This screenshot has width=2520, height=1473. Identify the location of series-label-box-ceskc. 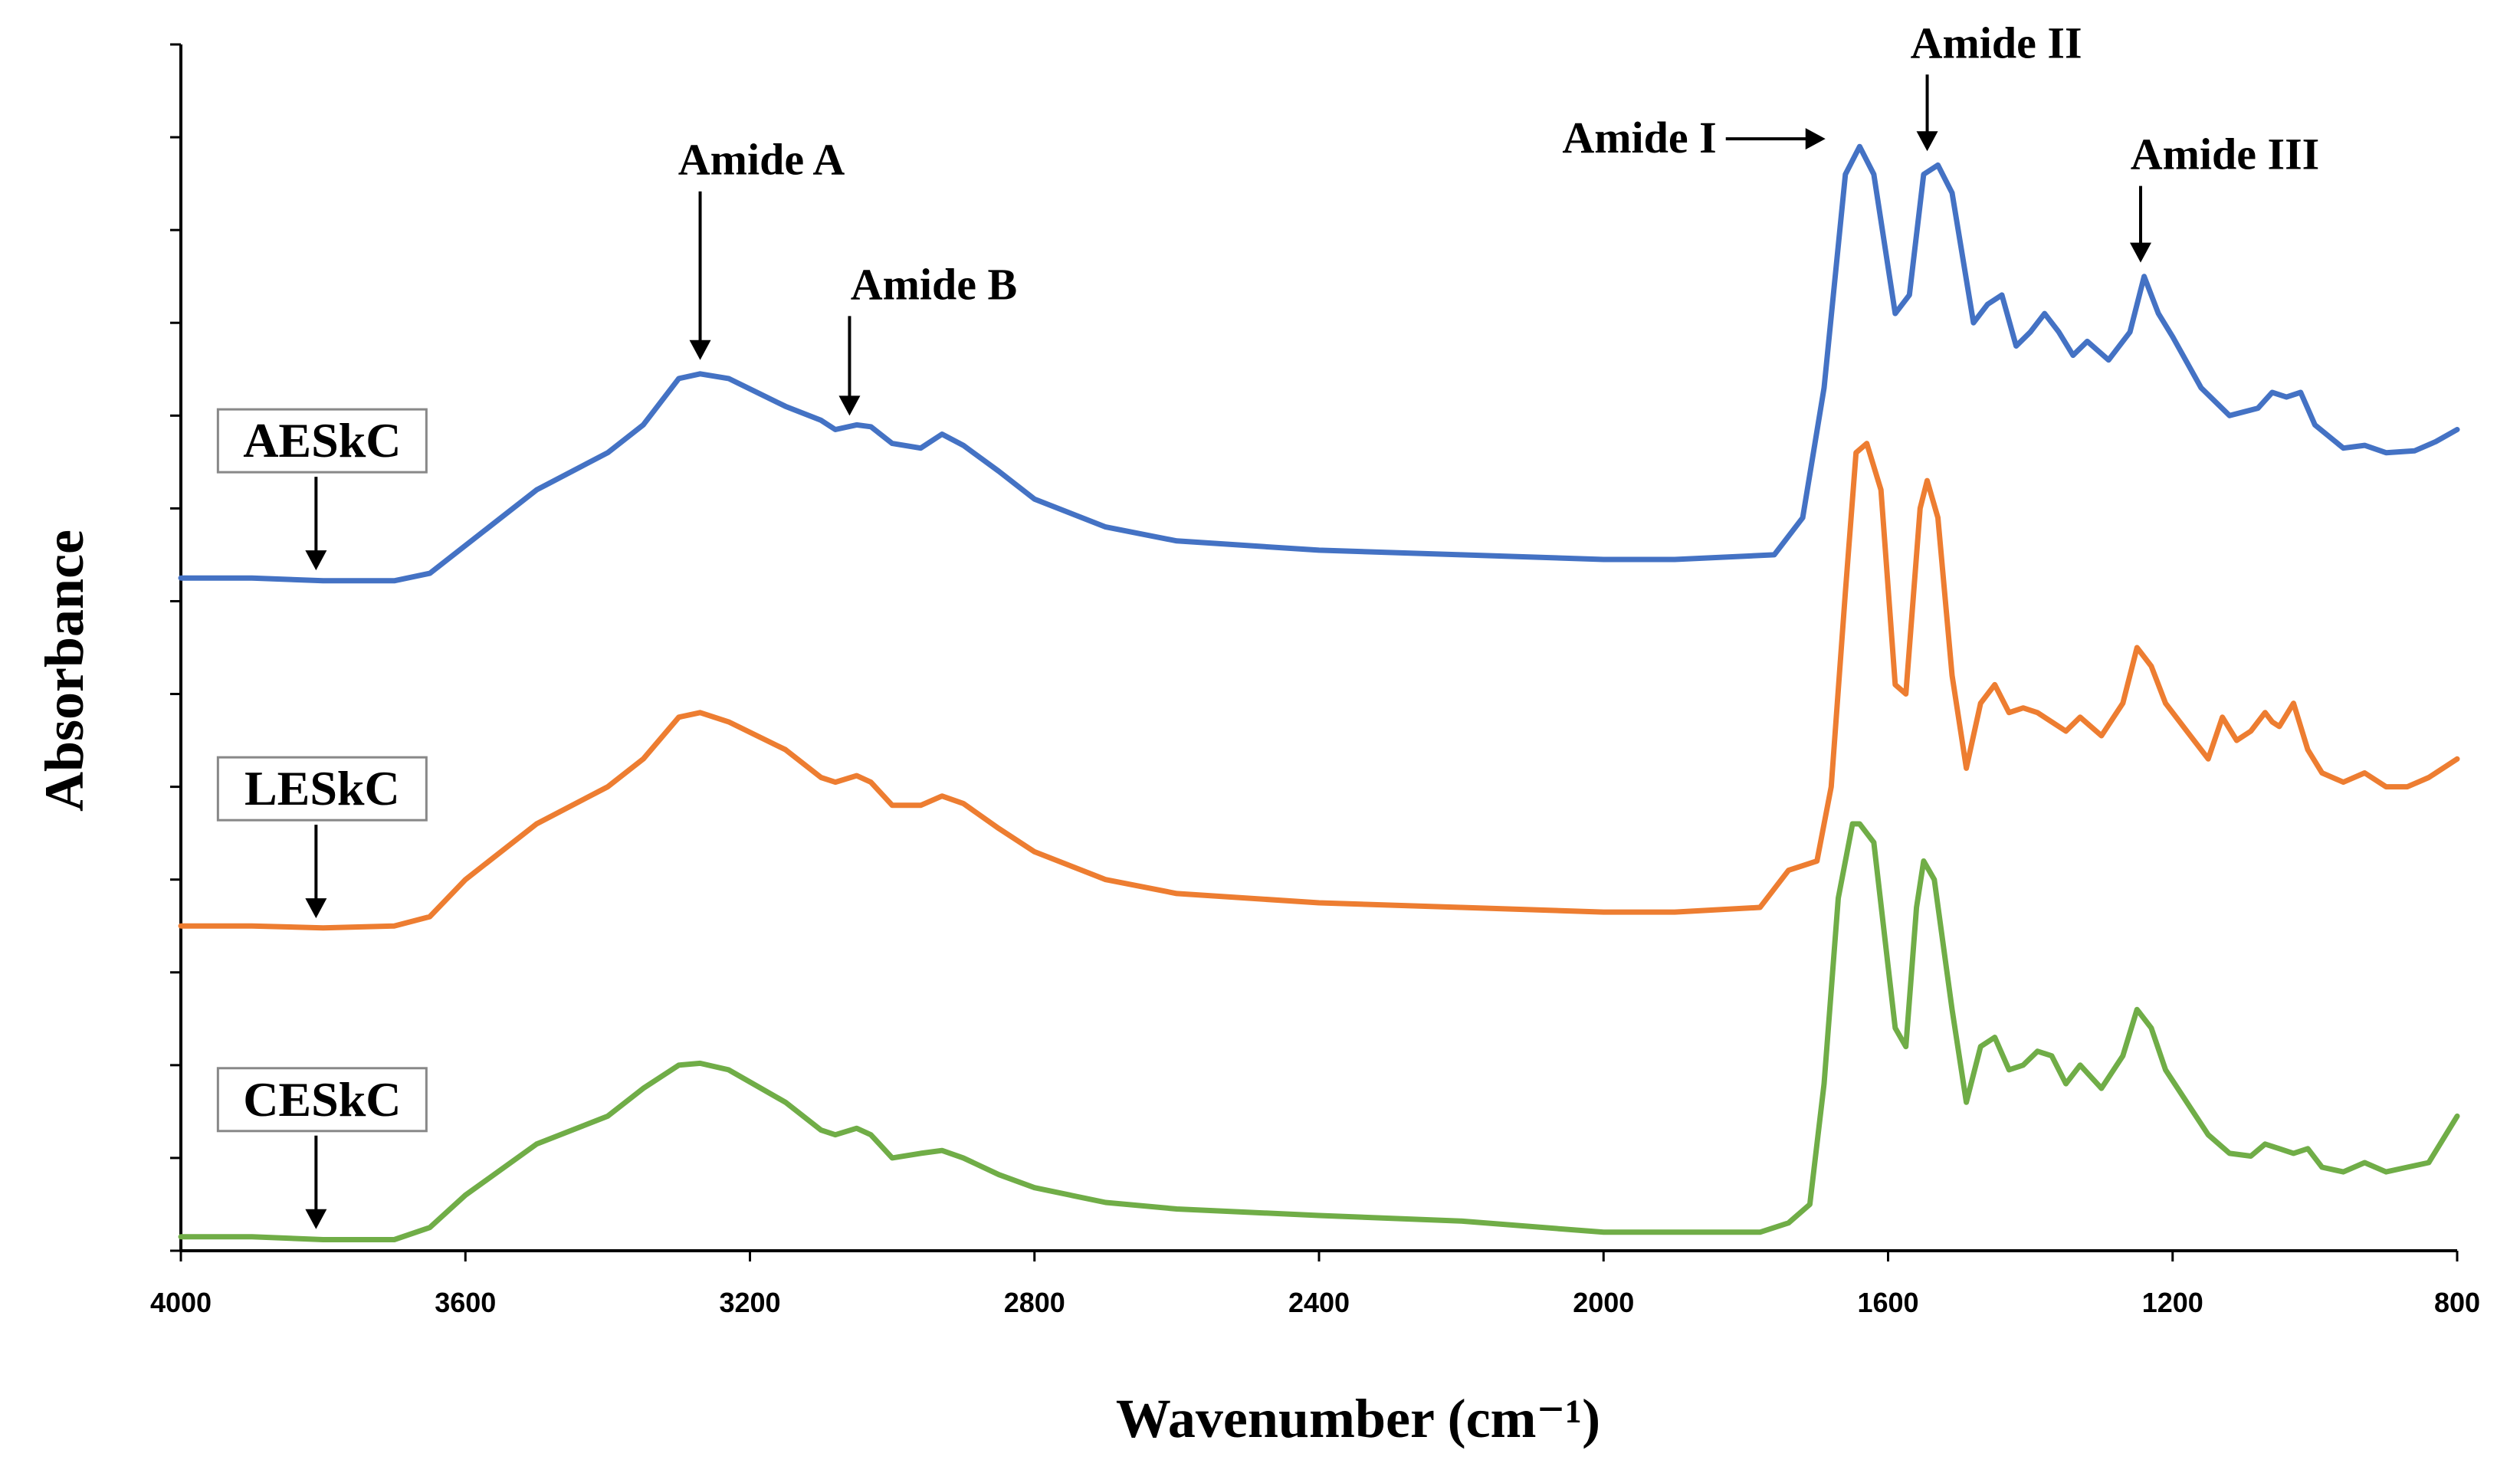
(322, 1100).